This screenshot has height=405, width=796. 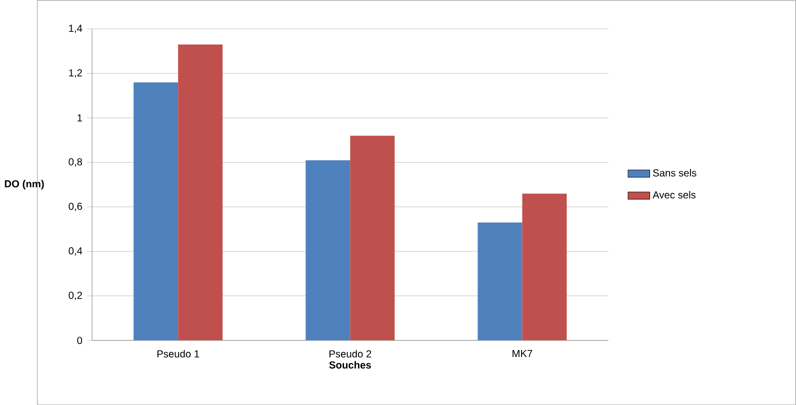 I want to click on y-tick-label: 1,4, so click(x=75, y=28).